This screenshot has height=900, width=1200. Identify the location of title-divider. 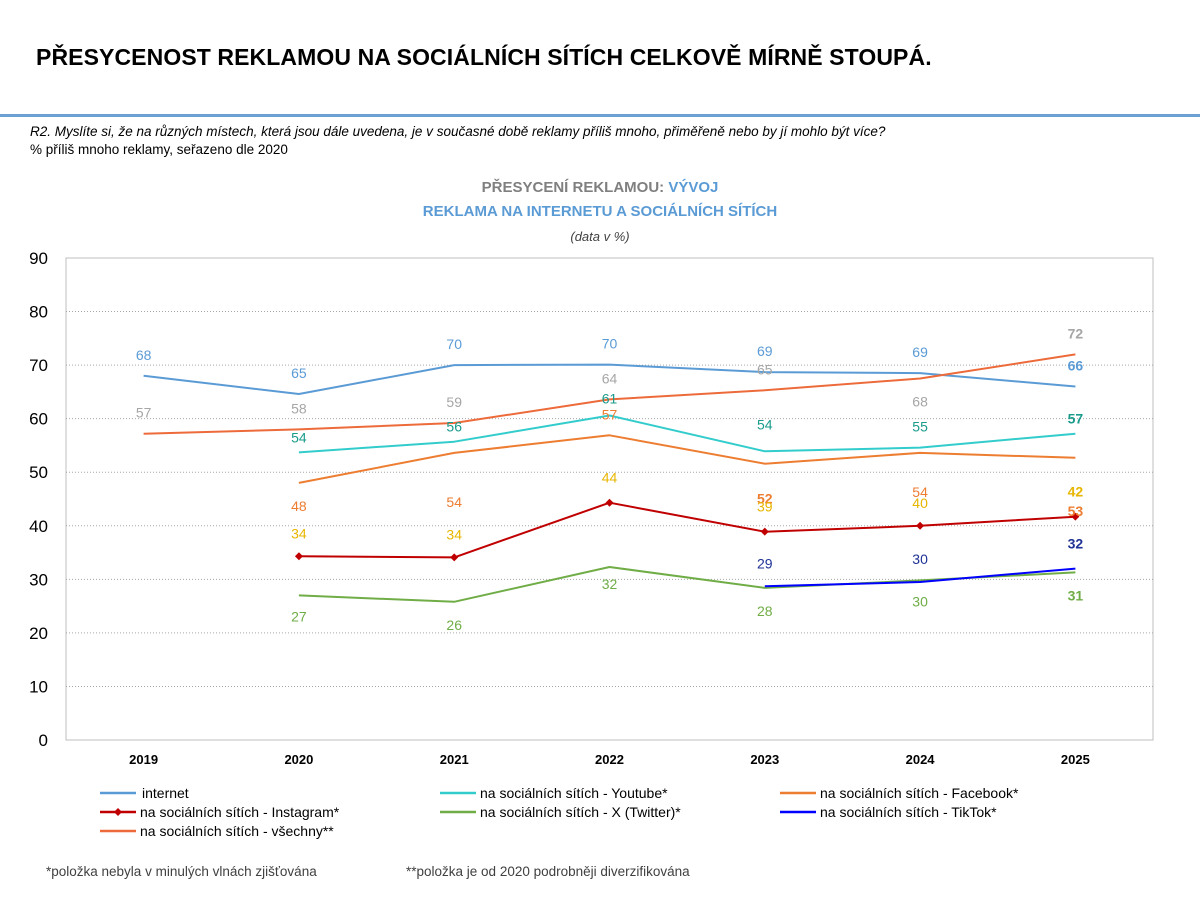
(600, 115).